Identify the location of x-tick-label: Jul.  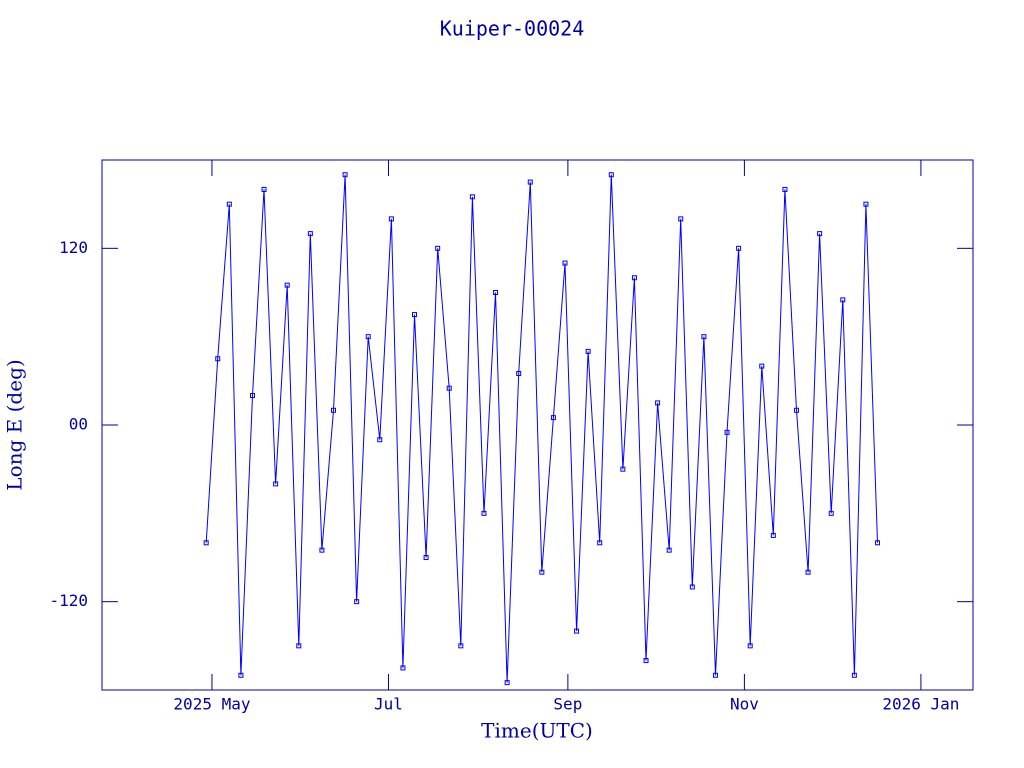
(388, 704).